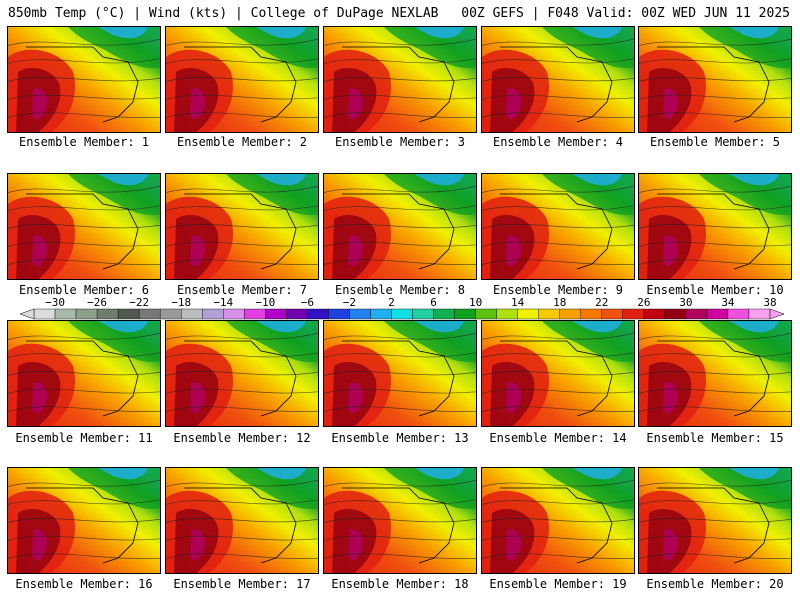 This screenshot has height=600, width=800. Describe the element at coordinates (558, 584) in the screenshot. I see `ensemble-member-label: Ensemble Member: 19` at that location.